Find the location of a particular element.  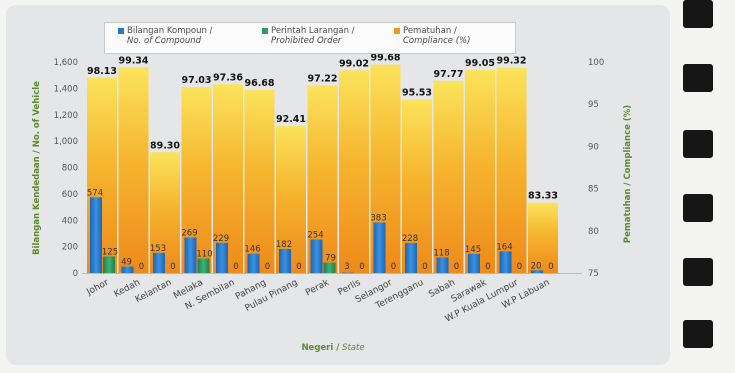

y-left-tick-label: 400 is located at coordinates (70, 221).